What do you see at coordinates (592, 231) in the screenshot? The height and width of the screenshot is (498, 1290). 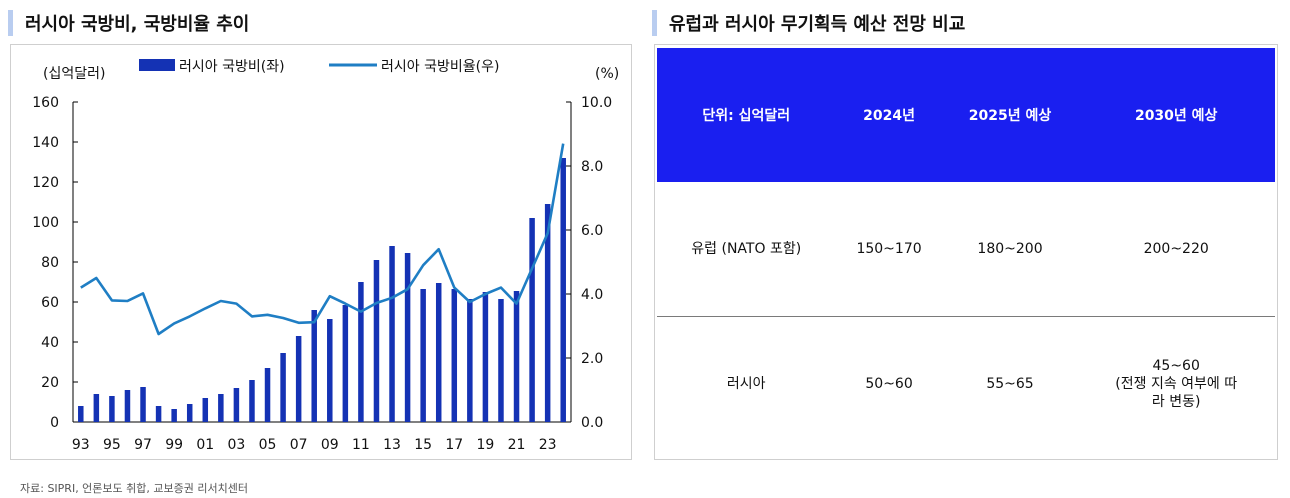 I see `right-tick-label: 6.0` at bounding box center [592, 231].